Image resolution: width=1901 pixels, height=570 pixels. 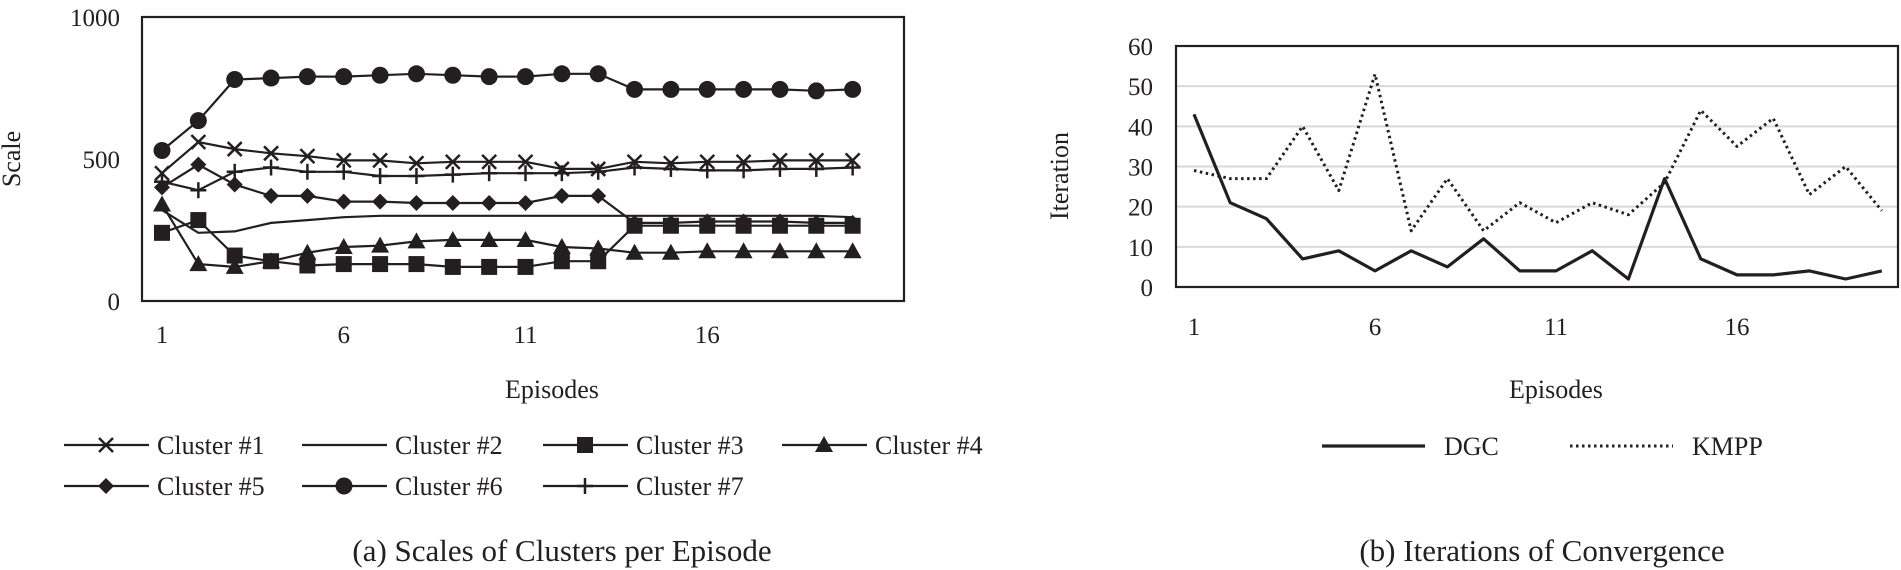 What do you see at coordinates (585, 486) in the screenshot?
I see `chart-a-legend-cluster-7-marker` at bounding box center [585, 486].